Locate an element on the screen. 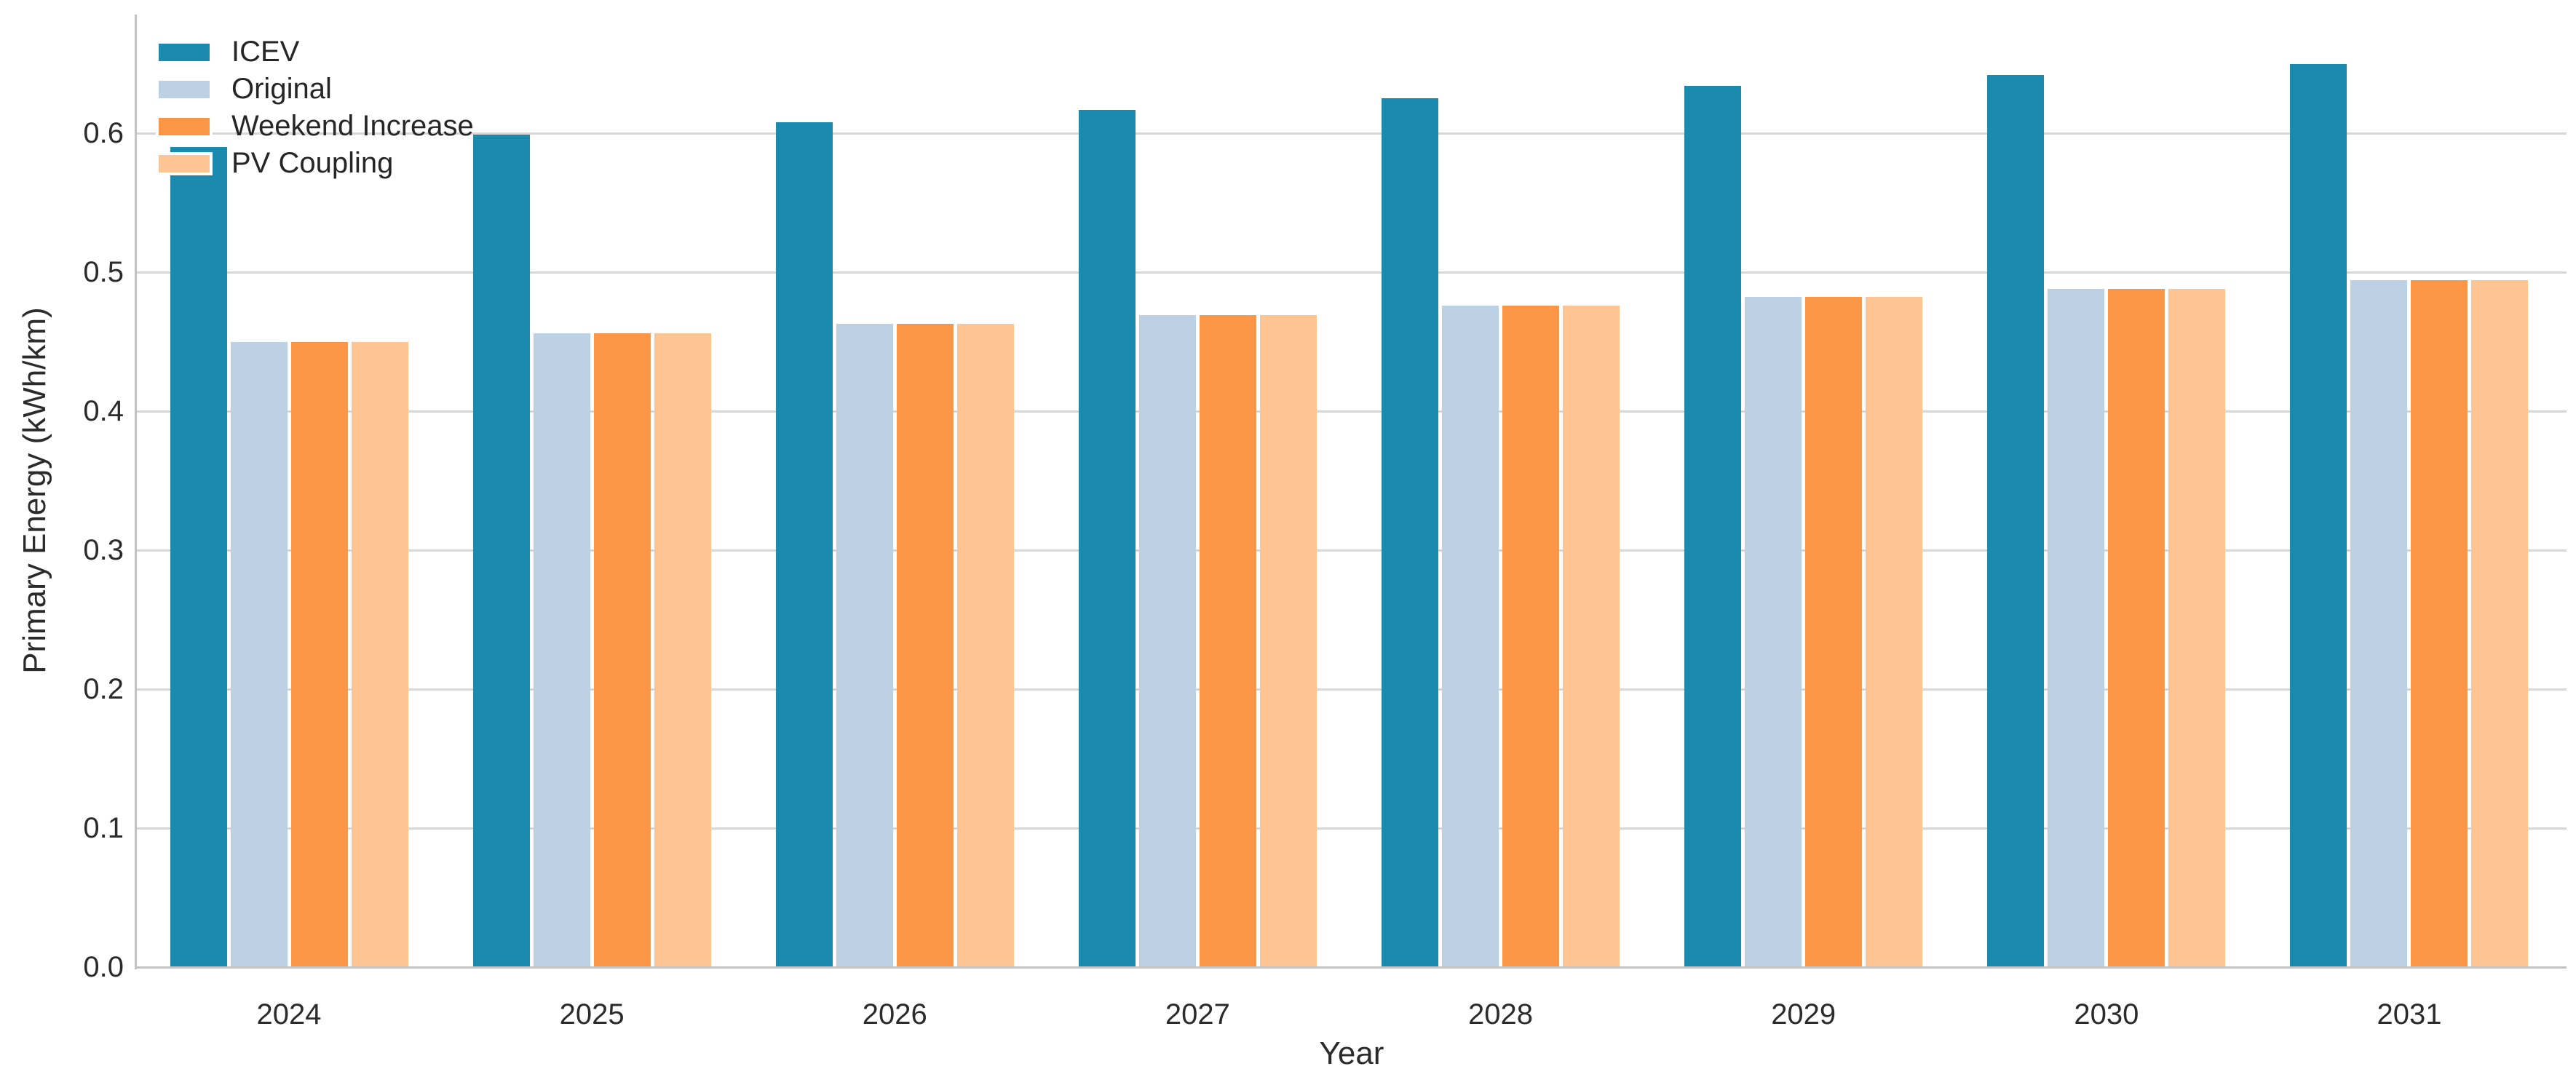  bar-2025-pv-coupling is located at coordinates (682, 651).